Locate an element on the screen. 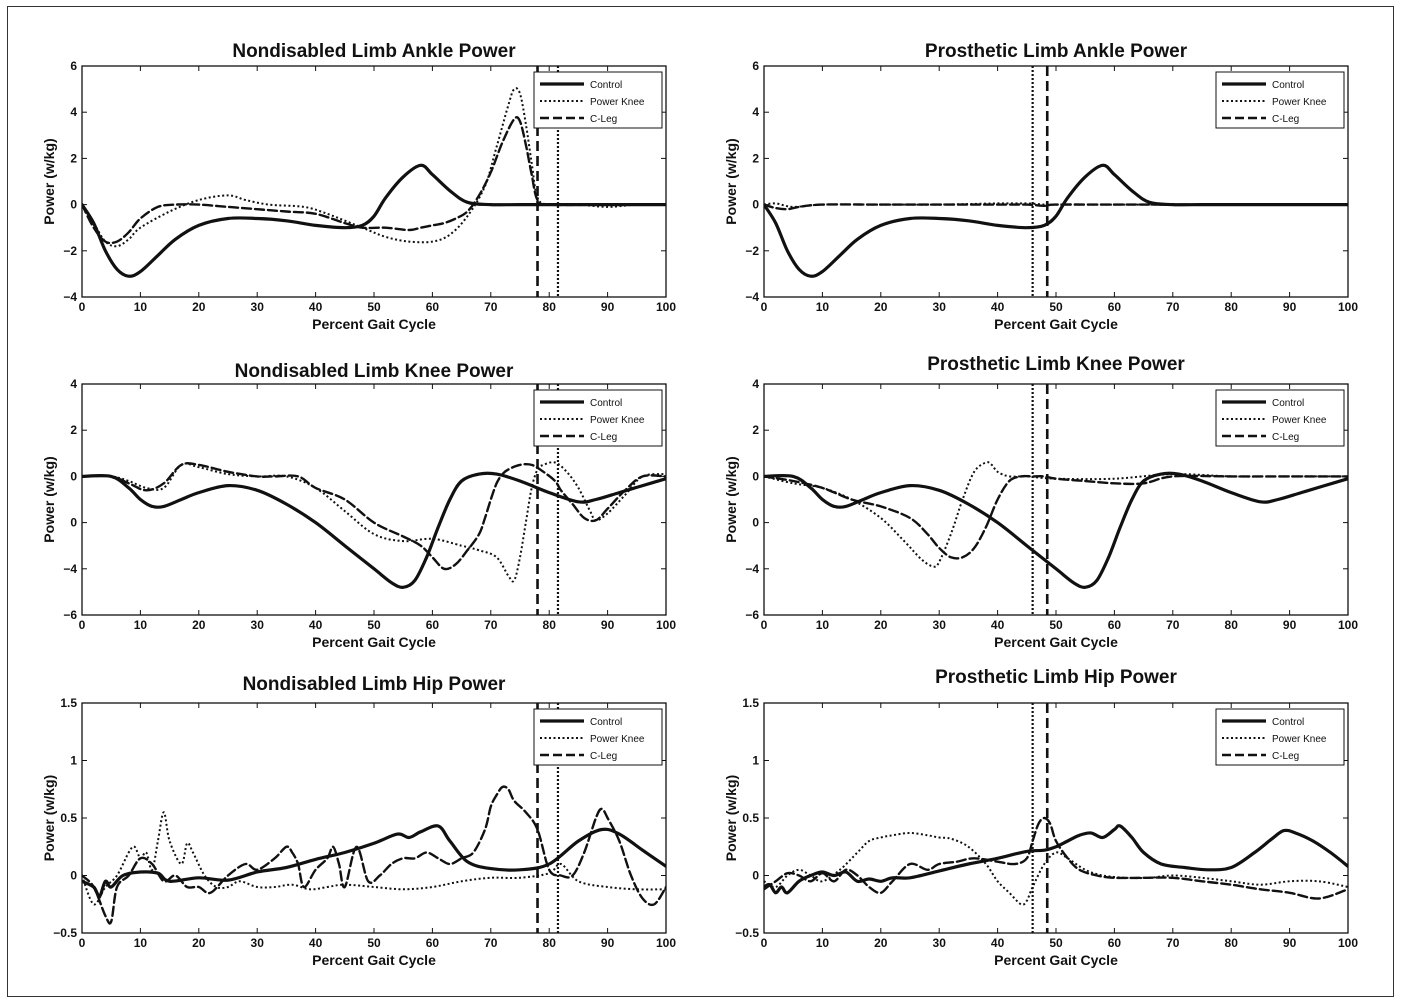 This screenshot has width=1401, height=1001. y-tick-label: −6 is located at coordinates (70, 615).